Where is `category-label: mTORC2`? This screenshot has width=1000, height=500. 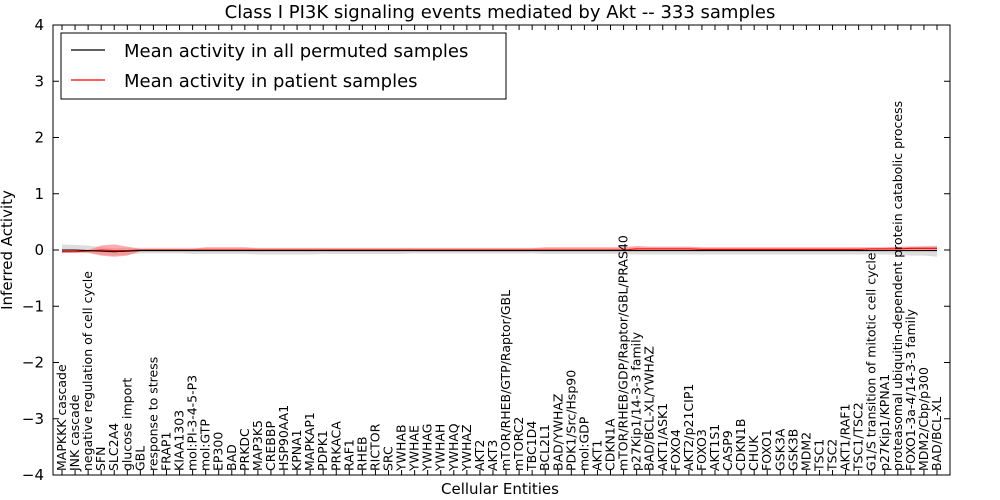
category-label: mTORC2 is located at coordinates (518, 444).